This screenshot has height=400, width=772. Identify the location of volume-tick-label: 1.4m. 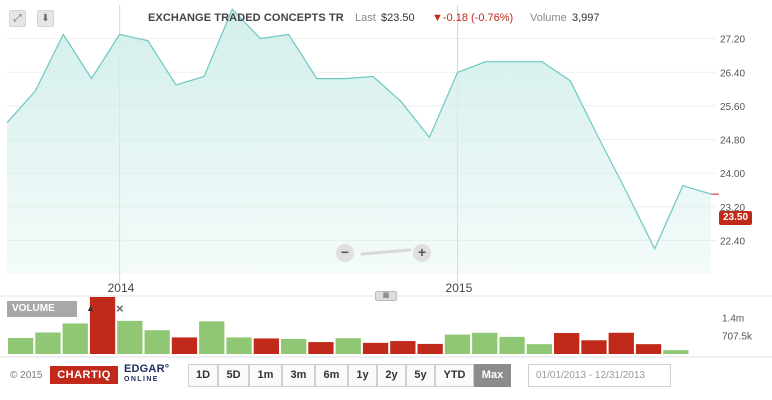
(733, 319).